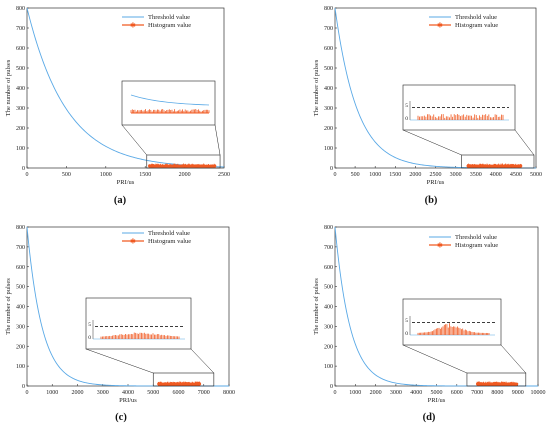 This screenshot has height=427, width=550. Describe the element at coordinates (406, 106) in the screenshot. I see `inset-y-tick-label: 5` at that location.